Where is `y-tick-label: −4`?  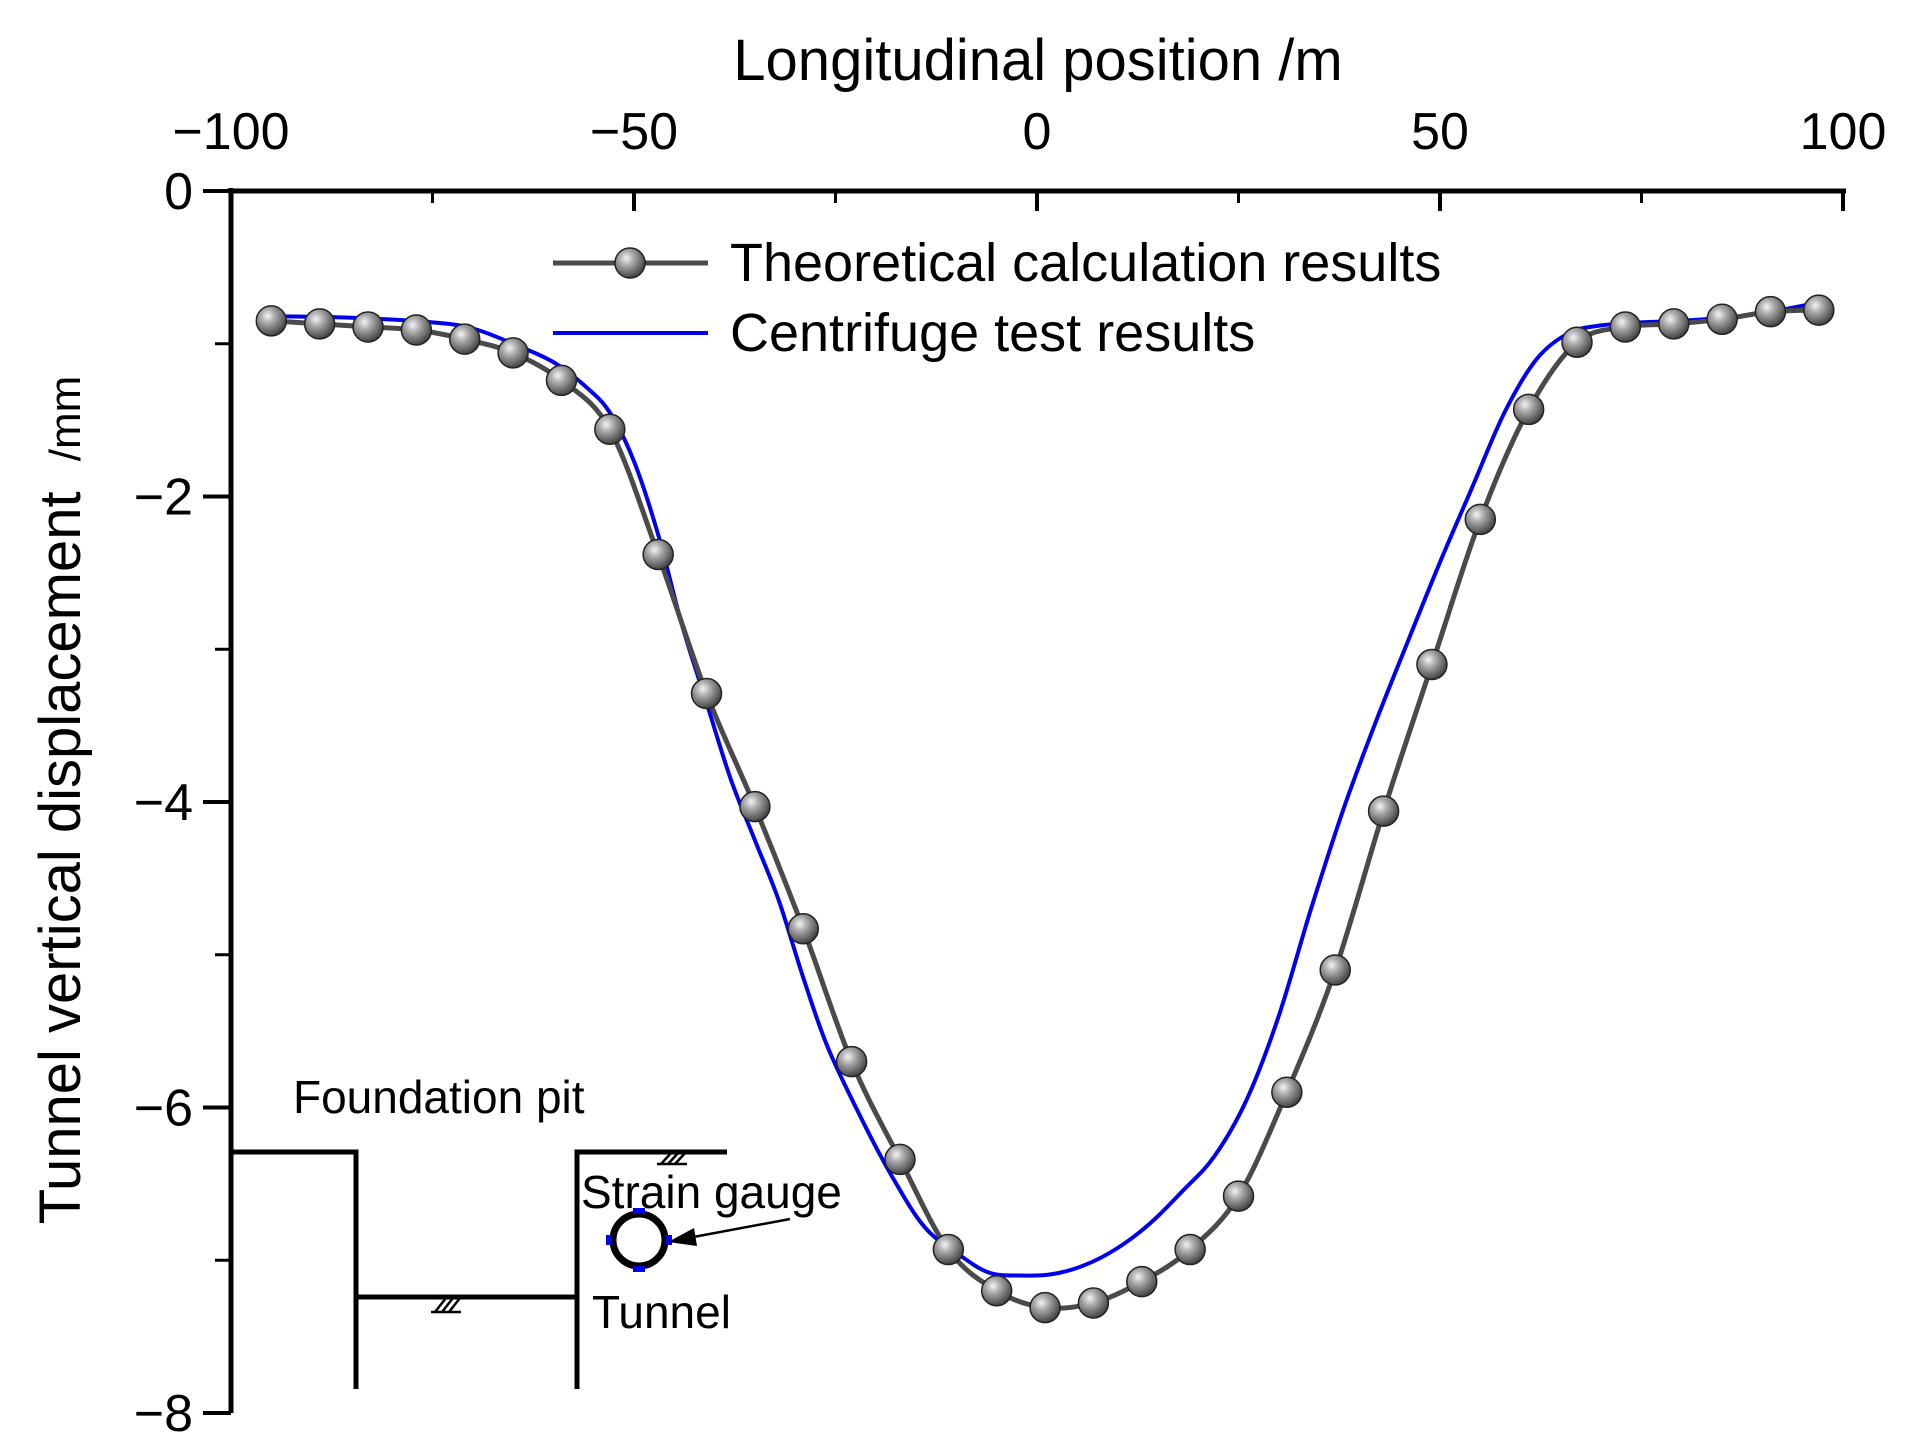 y-tick-label: −4 is located at coordinates (163, 803).